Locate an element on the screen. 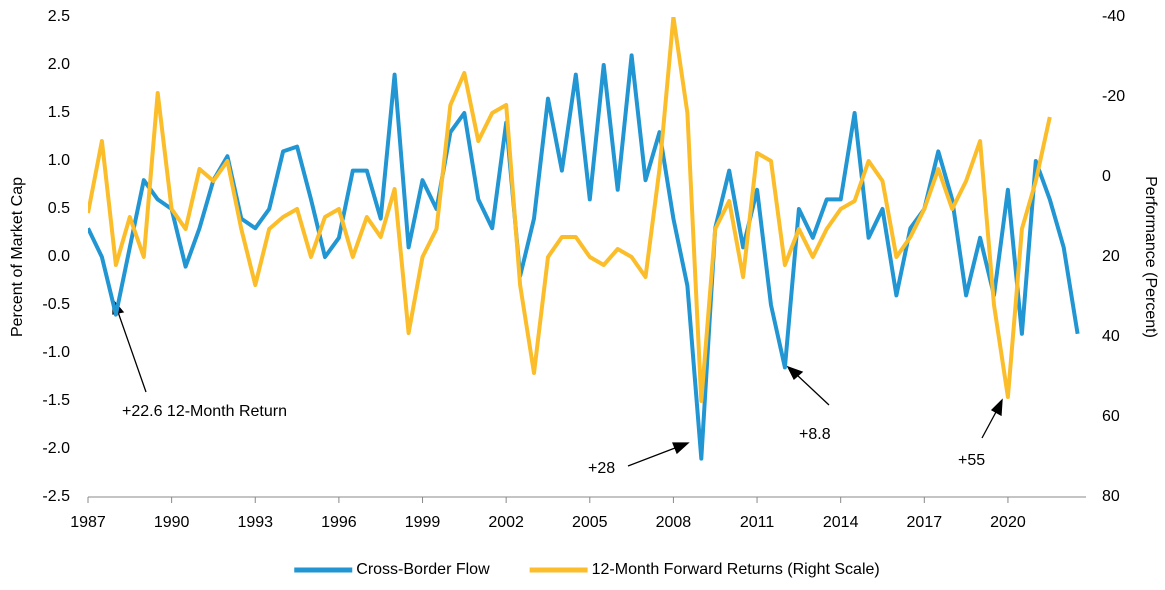  x-tick-label: 2020 is located at coordinates (1008, 522).